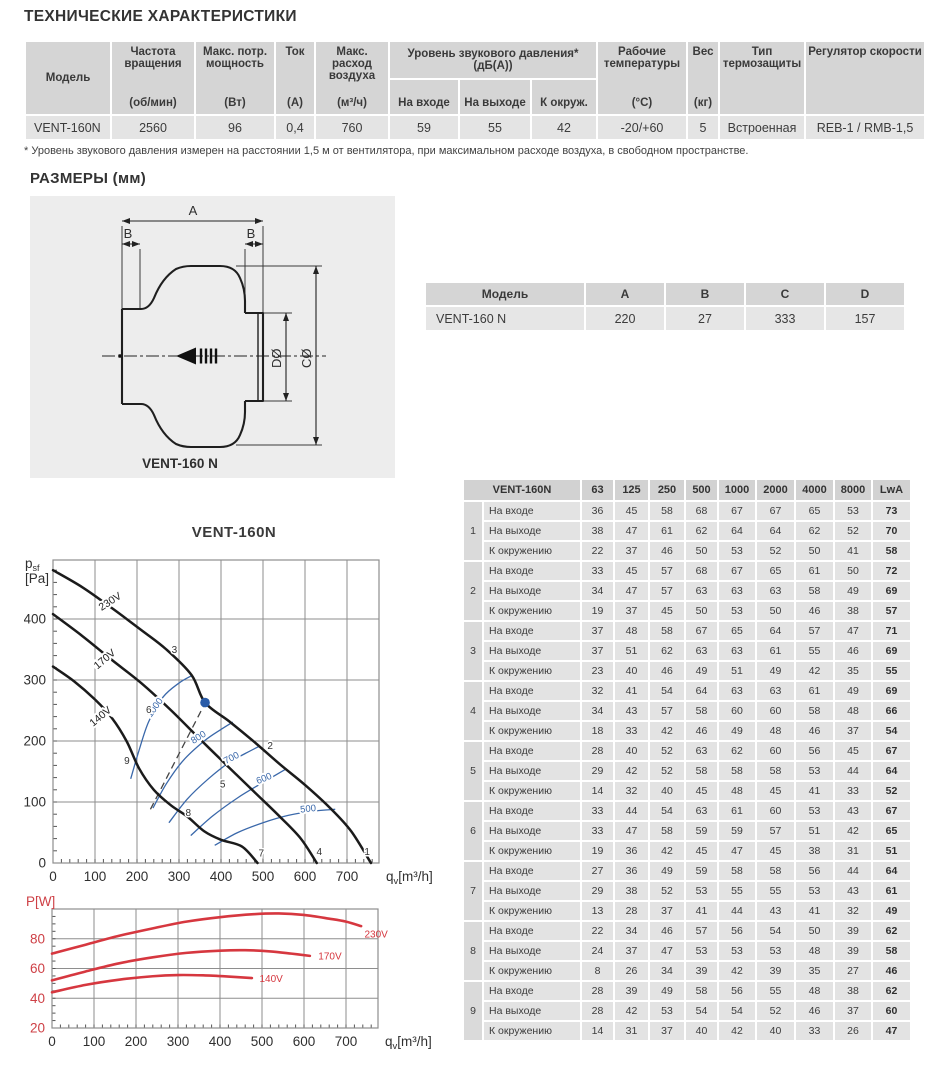 The width and height of the screenshot is (952, 1080). Describe the element at coordinates (762, 78) in the screenshot. I see `spec-header-thermal: Тип термозащиты` at that location.